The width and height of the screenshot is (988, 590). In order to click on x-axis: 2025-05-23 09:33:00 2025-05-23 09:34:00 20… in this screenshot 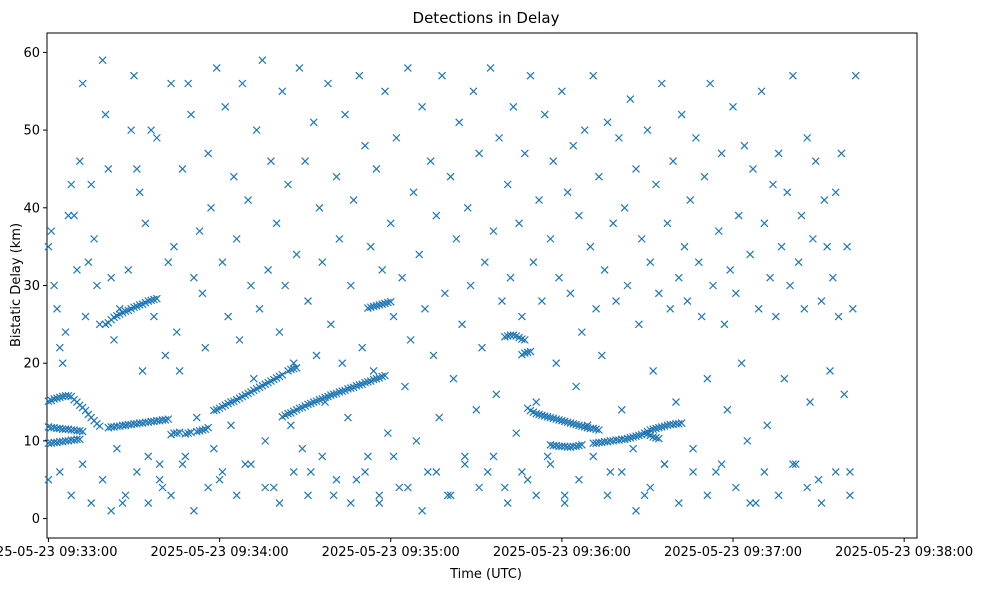, I will do `click(486, 549)`.